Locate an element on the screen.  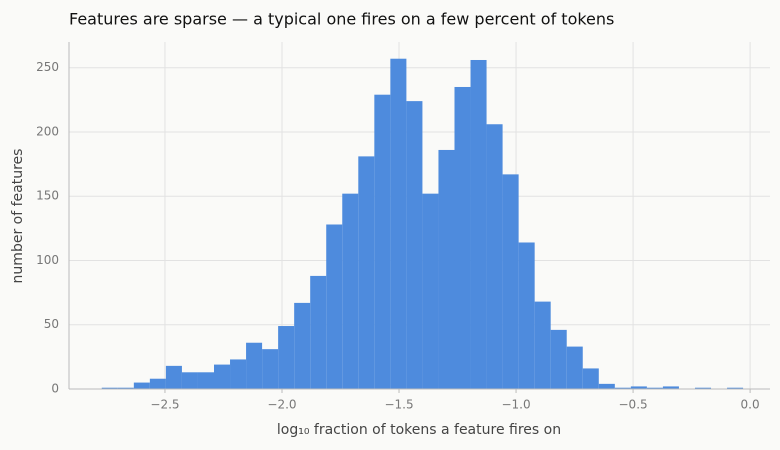
y-tick-label: 200 is located at coordinates (47, 131).